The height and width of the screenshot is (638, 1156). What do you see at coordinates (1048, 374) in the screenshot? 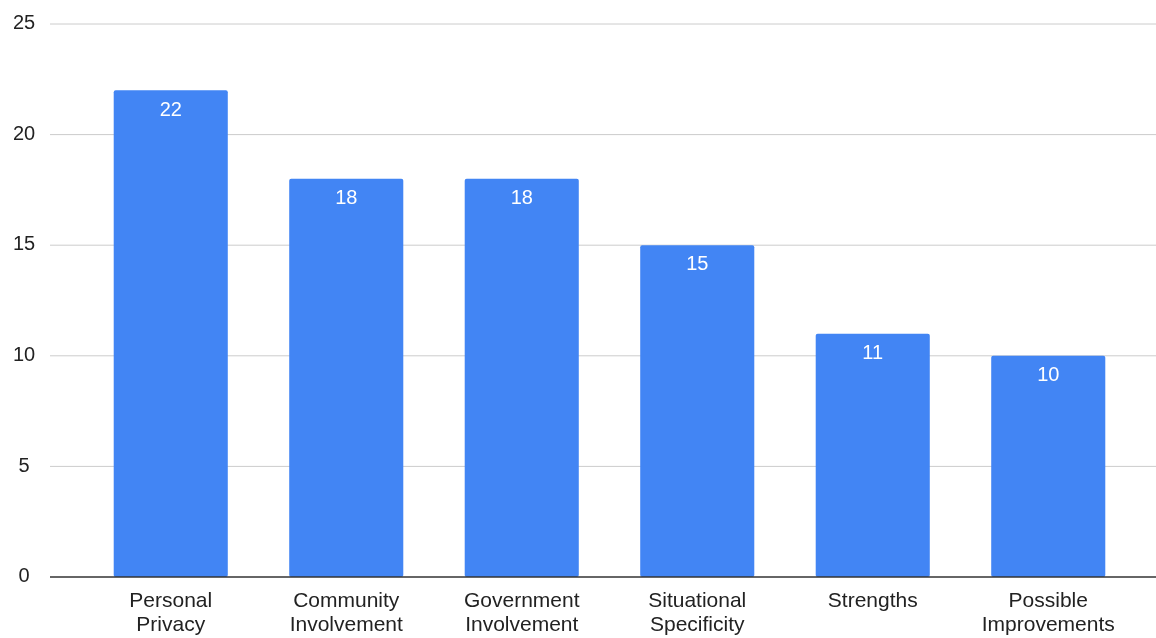
I see `data-label: 10` at bounding box center [1048, 374].